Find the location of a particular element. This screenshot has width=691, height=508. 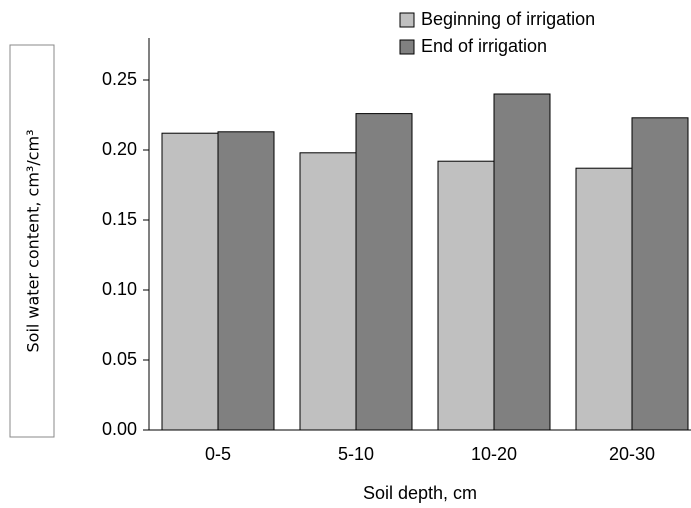

legend-label: Beginning of irrigation is located at coordinates (508, 19).